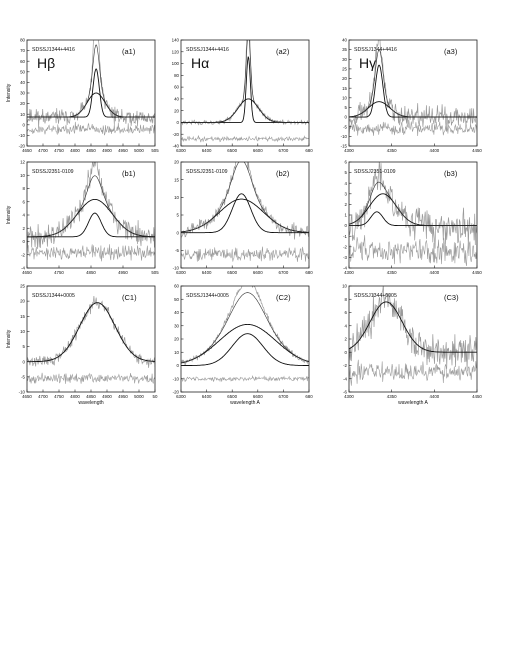 The image size is (510, 660). Describe the element at coordinates (451, 173) in the screenshot. I see `panel-label-b3: (b3)` at that location.